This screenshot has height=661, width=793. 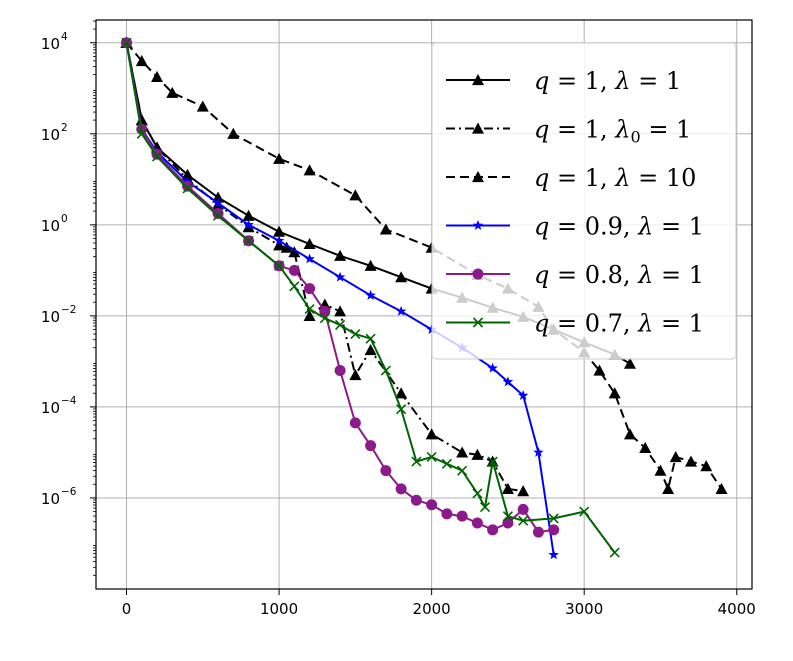 I want to click on x-tick-label: 1000, so click(x=279, y=609).